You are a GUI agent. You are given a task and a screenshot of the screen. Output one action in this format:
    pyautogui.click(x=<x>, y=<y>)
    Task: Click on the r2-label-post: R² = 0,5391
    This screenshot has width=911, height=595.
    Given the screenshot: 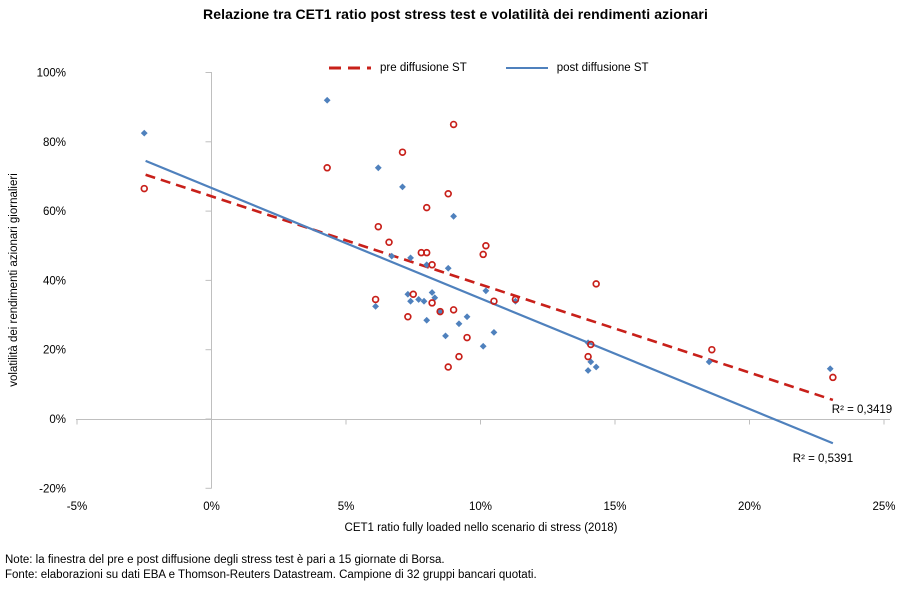 What is the action you would take?
    pyautogui.click(x=823, y=459)
    